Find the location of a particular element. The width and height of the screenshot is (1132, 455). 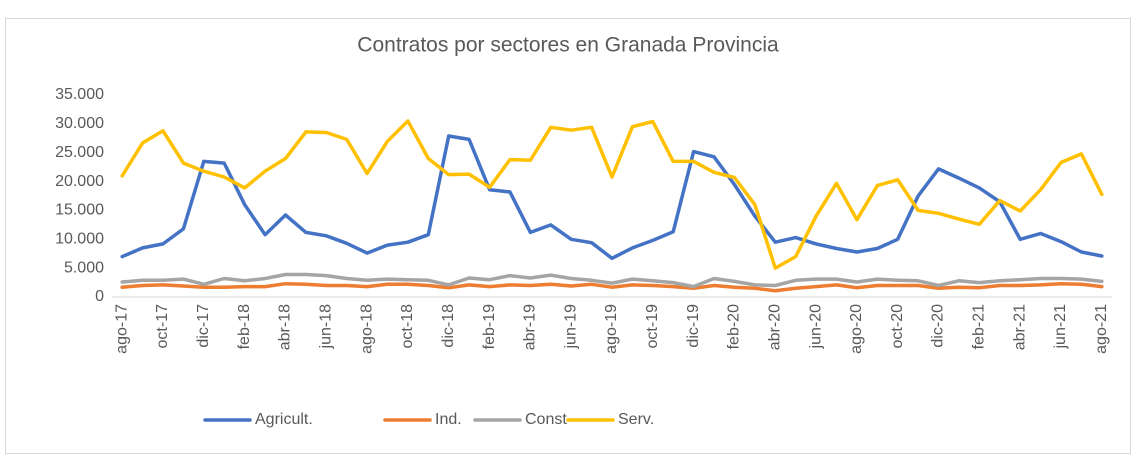

x-tick-label: dic-18 is located at coordinates (448, 326).